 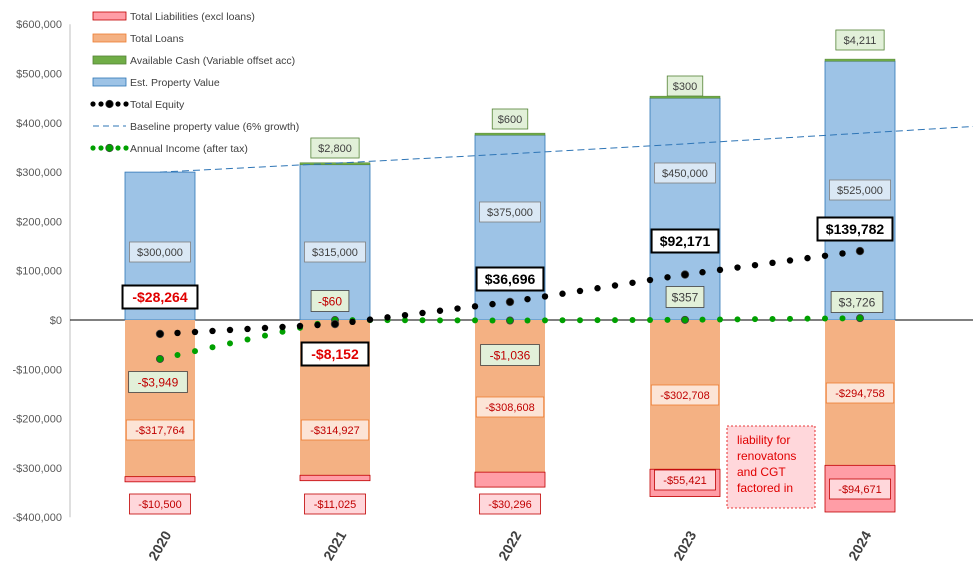 What do you see at coordinates (192, 17) in the screenshot?
I see `legend-label-liabilities: Total Liabilities (excl loans)` at bounding box center [192, 17].